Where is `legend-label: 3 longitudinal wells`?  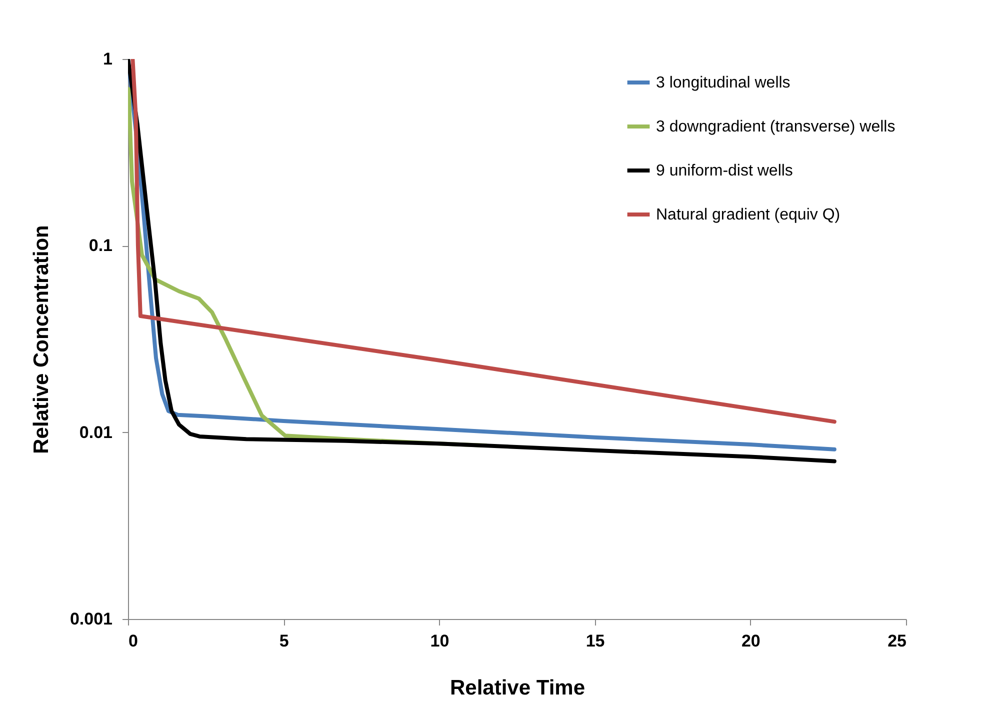 legend-label: 3 longitudinal wells is located at coordinates (723, 83).